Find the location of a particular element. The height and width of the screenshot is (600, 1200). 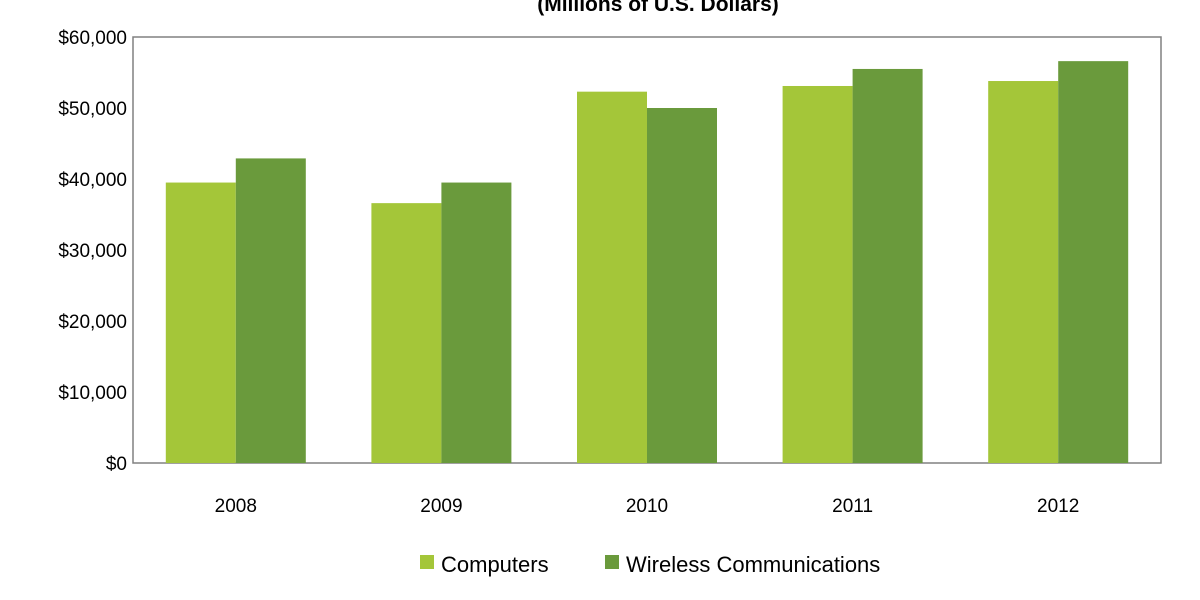

legend-label-computers: Computers is located at coordinates (495, 564).